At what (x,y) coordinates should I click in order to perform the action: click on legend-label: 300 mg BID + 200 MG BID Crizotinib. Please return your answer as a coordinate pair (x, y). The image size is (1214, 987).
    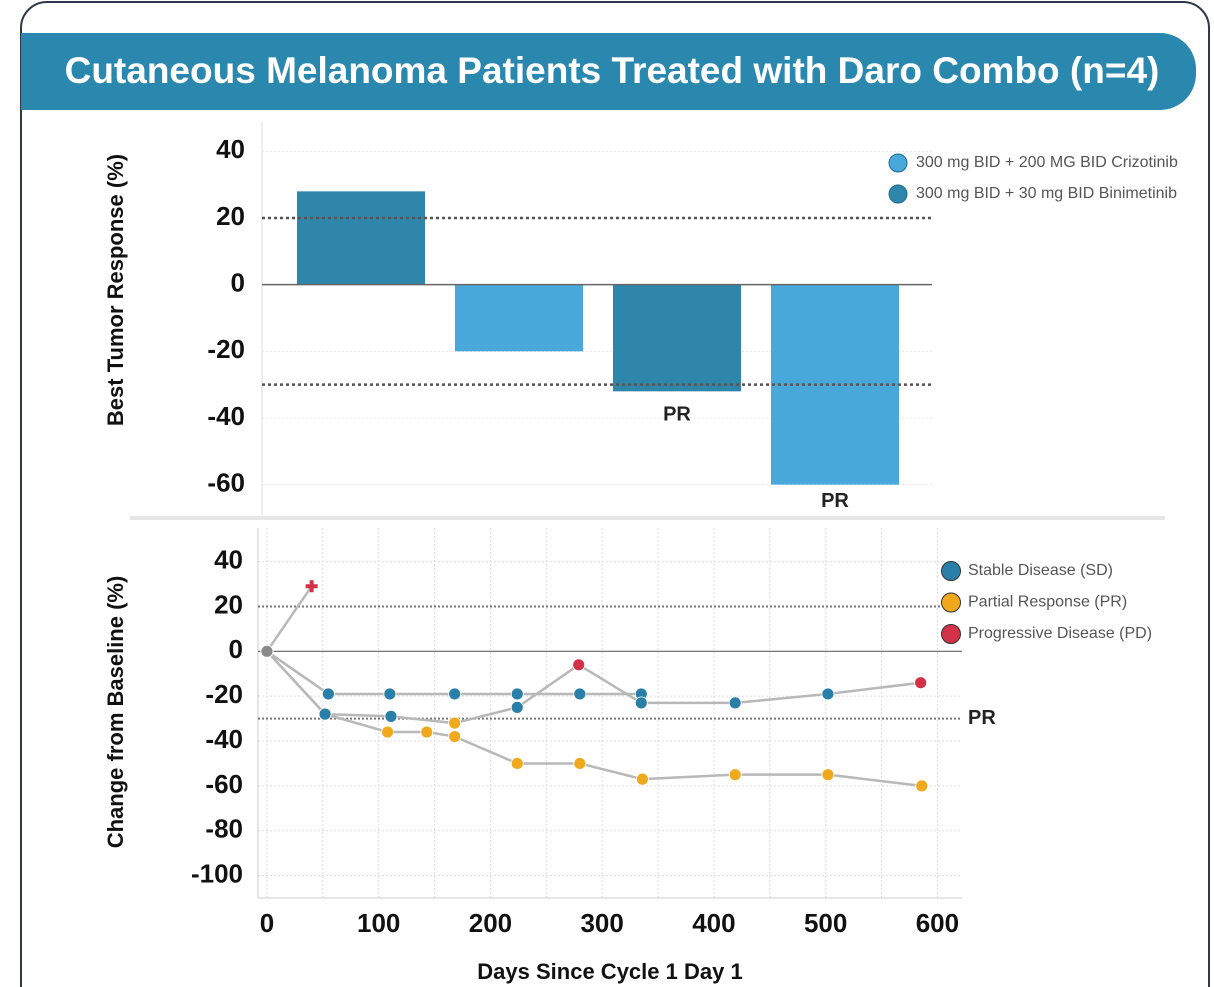
    Looking at the image, I should click on (1047, 162).